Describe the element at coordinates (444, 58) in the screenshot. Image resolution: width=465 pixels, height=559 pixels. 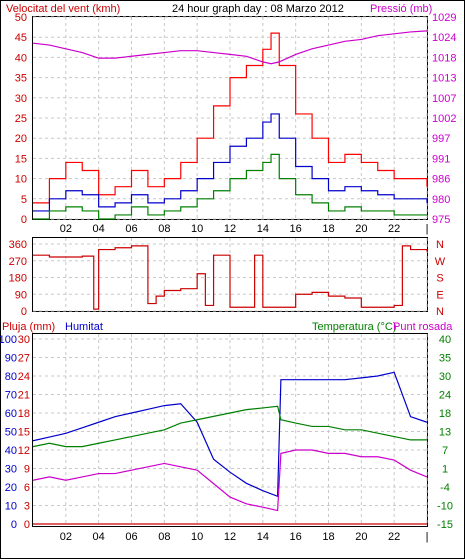
I see `pressure-y-tick: 1018` at that location.